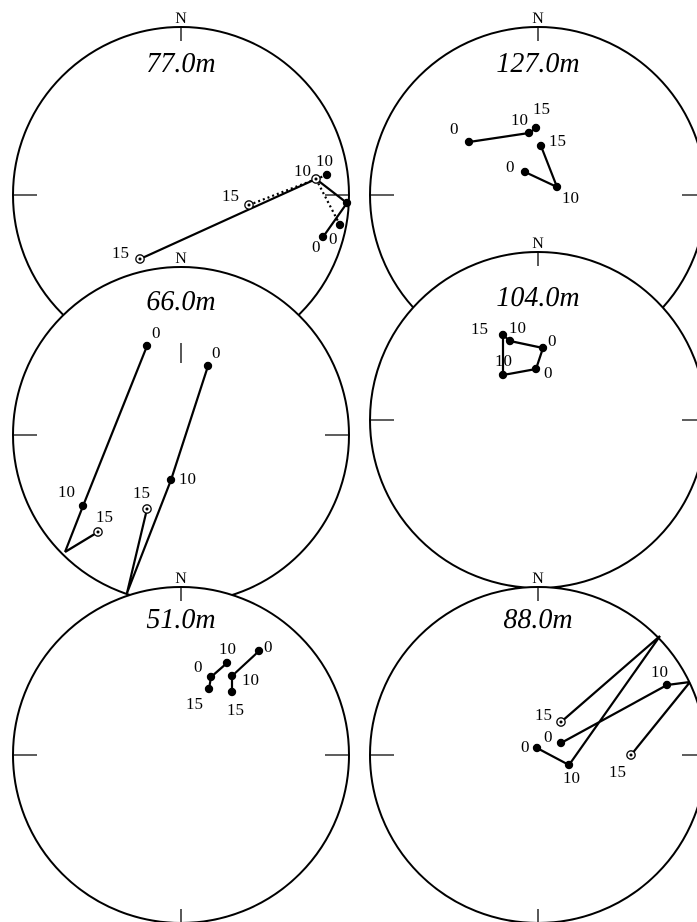 The width and height of the screenshot is (697, 922). I want to click on depth-title: 51.0m, so click(180, 619).